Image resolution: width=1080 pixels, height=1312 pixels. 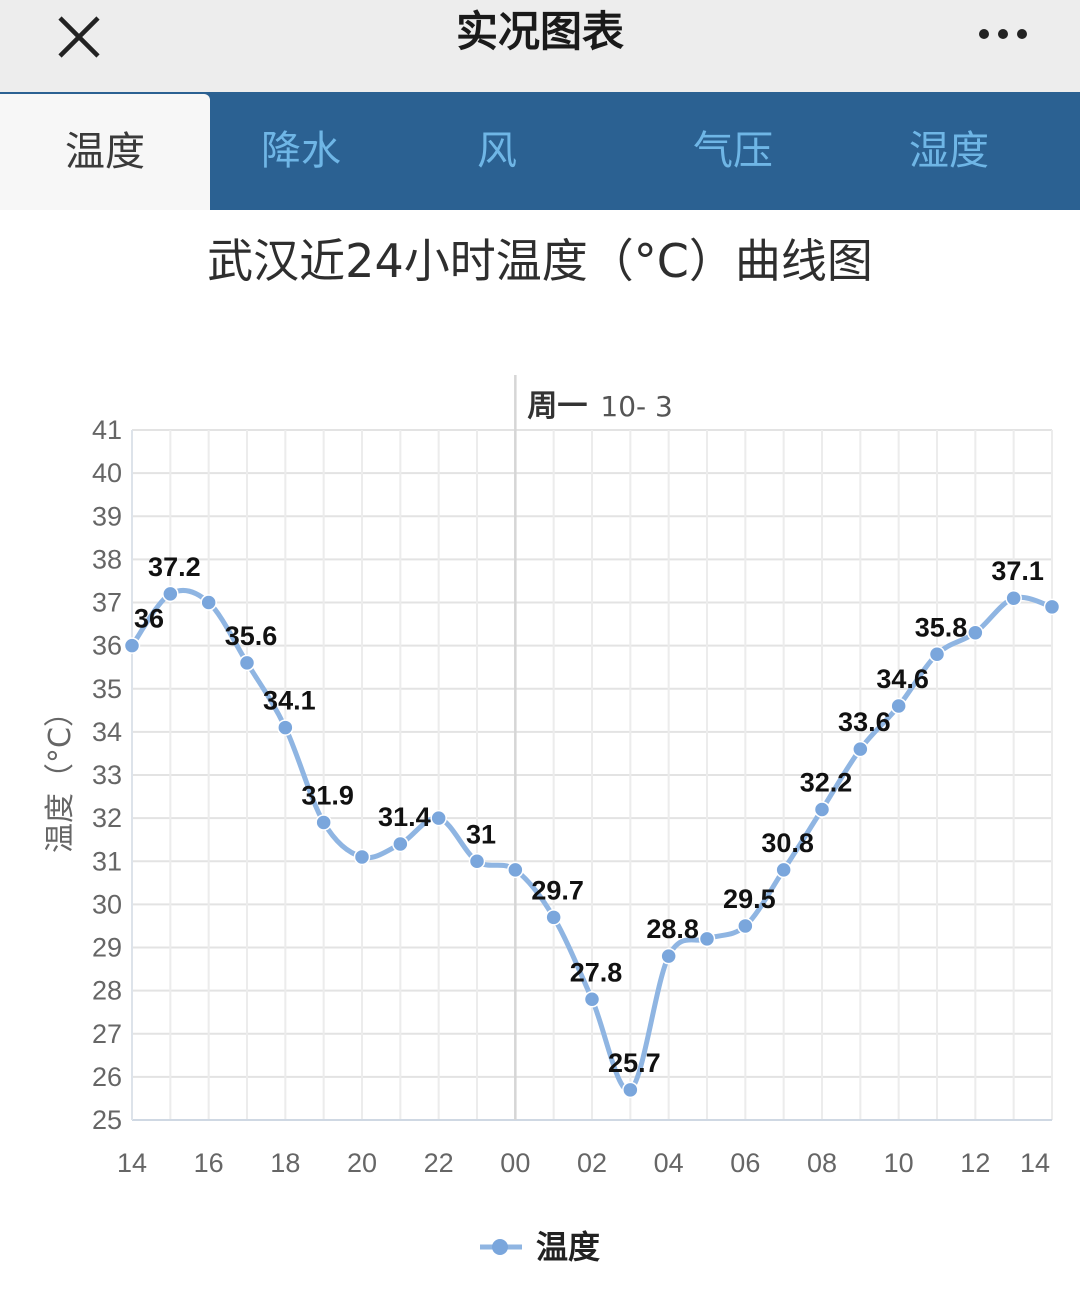 I want to click on y-tick-label: 39, so click(x=107, y=516).